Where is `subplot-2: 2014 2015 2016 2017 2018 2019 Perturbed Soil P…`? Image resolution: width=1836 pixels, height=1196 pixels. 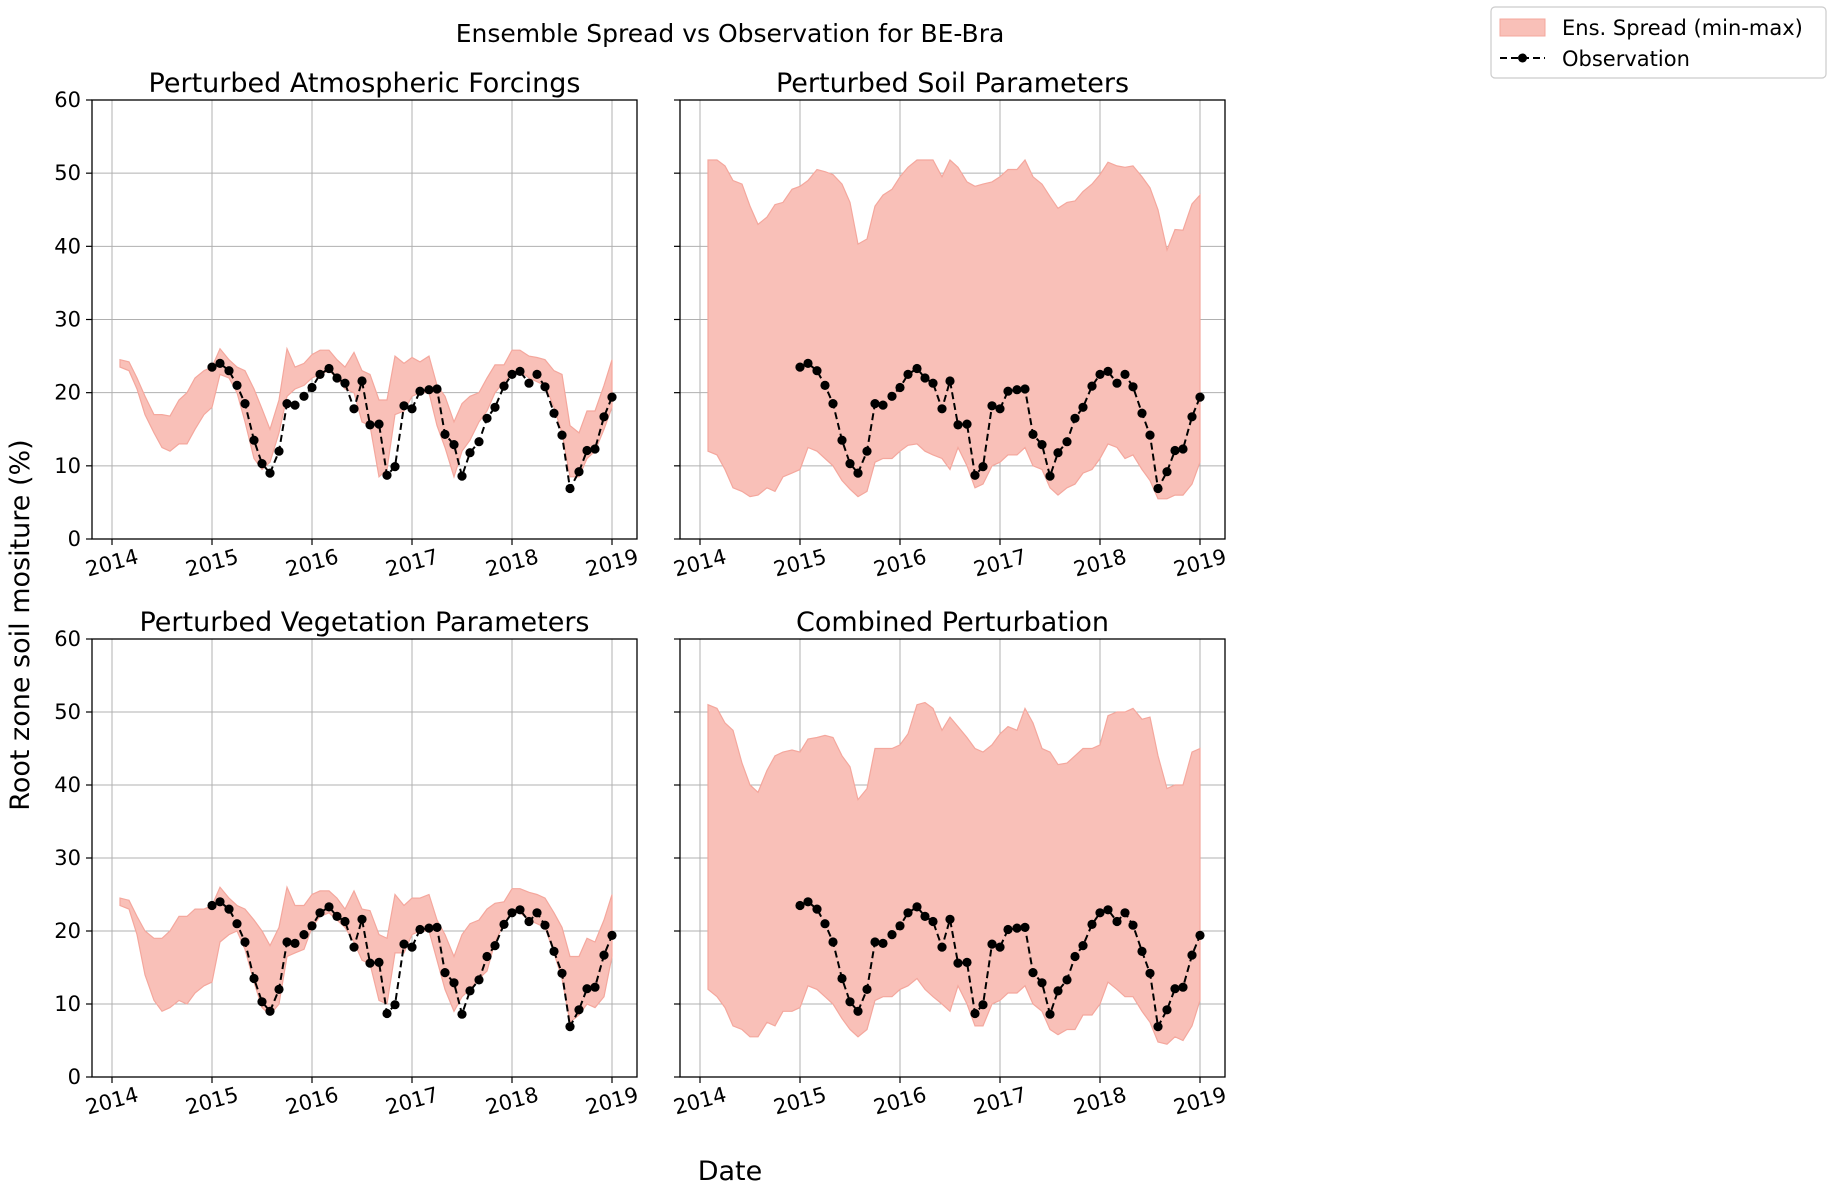 subplot-2: 2014 2015 2016 2017 2018 2019 Perturbed Soil P… is located at coordinates (950, 325).